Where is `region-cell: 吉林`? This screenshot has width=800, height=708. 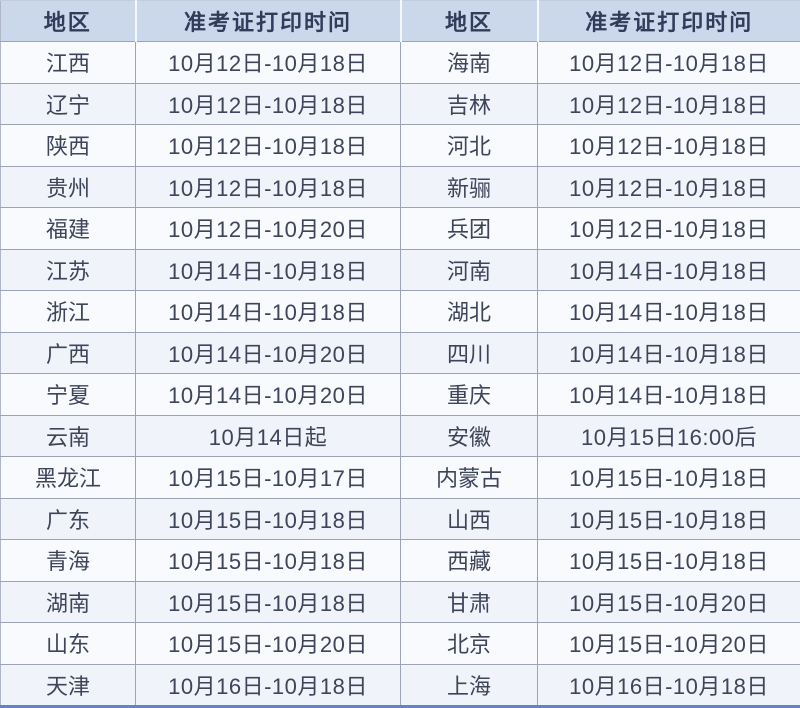 region-cell: 吉林 is located at coordinates (469, 104).